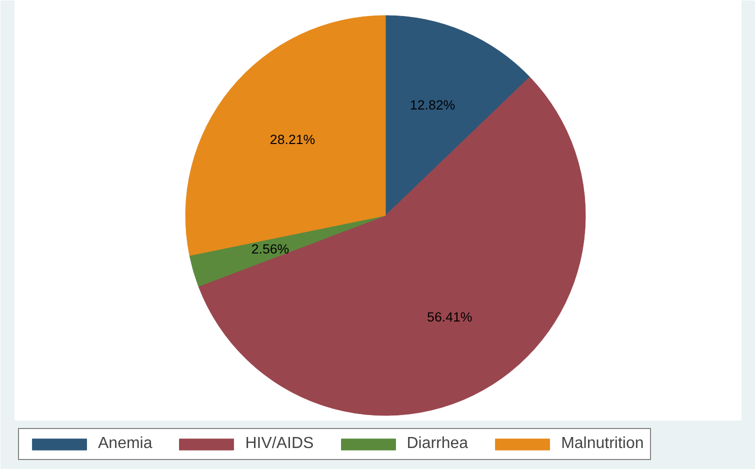 This screenshot has height=469, width=755. Describe the element at coordinates (293, 140) in the screenshot. I see `data-label: 28.21%` at that location.